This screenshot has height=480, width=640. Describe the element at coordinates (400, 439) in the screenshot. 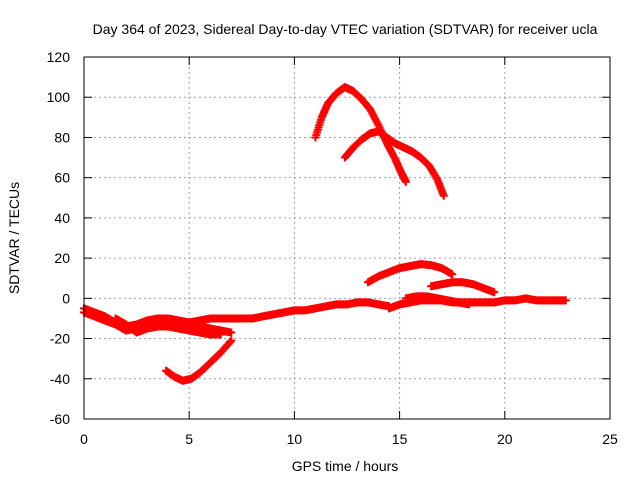

I see `x-tick-label: 15` at that location.